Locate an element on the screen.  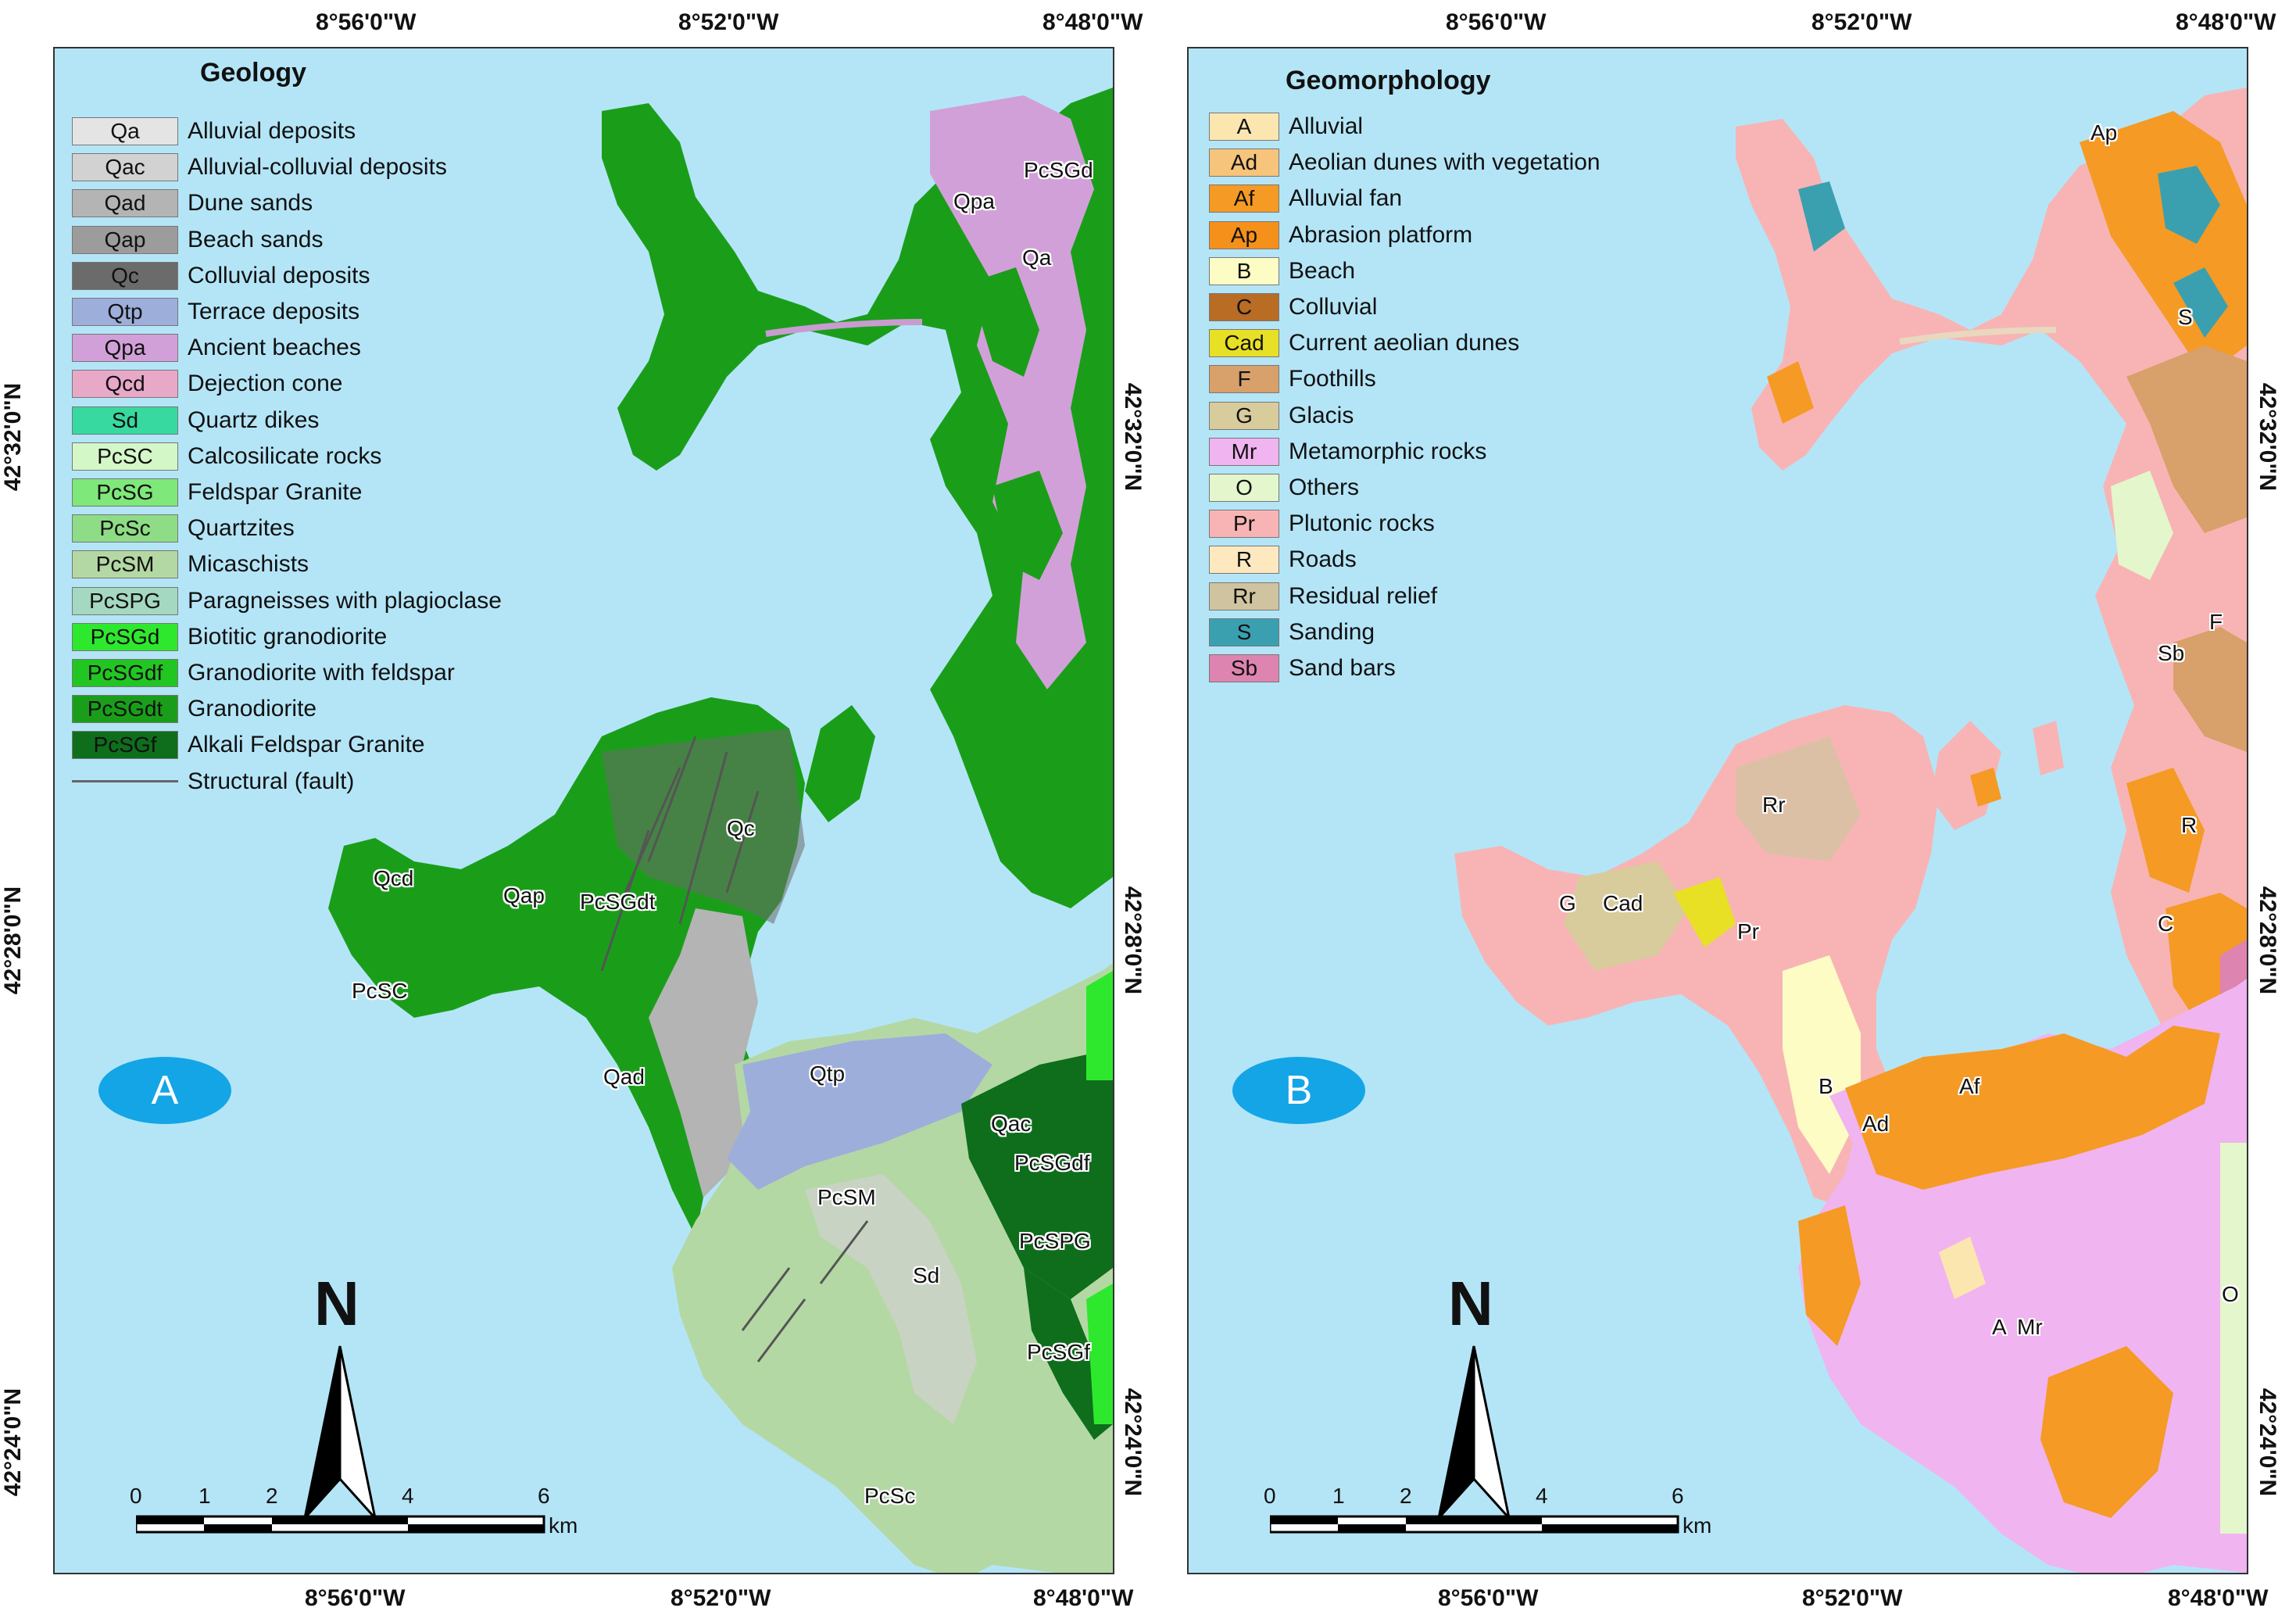
scale-tick-0: 0 is located at coordinates (136, 1496).